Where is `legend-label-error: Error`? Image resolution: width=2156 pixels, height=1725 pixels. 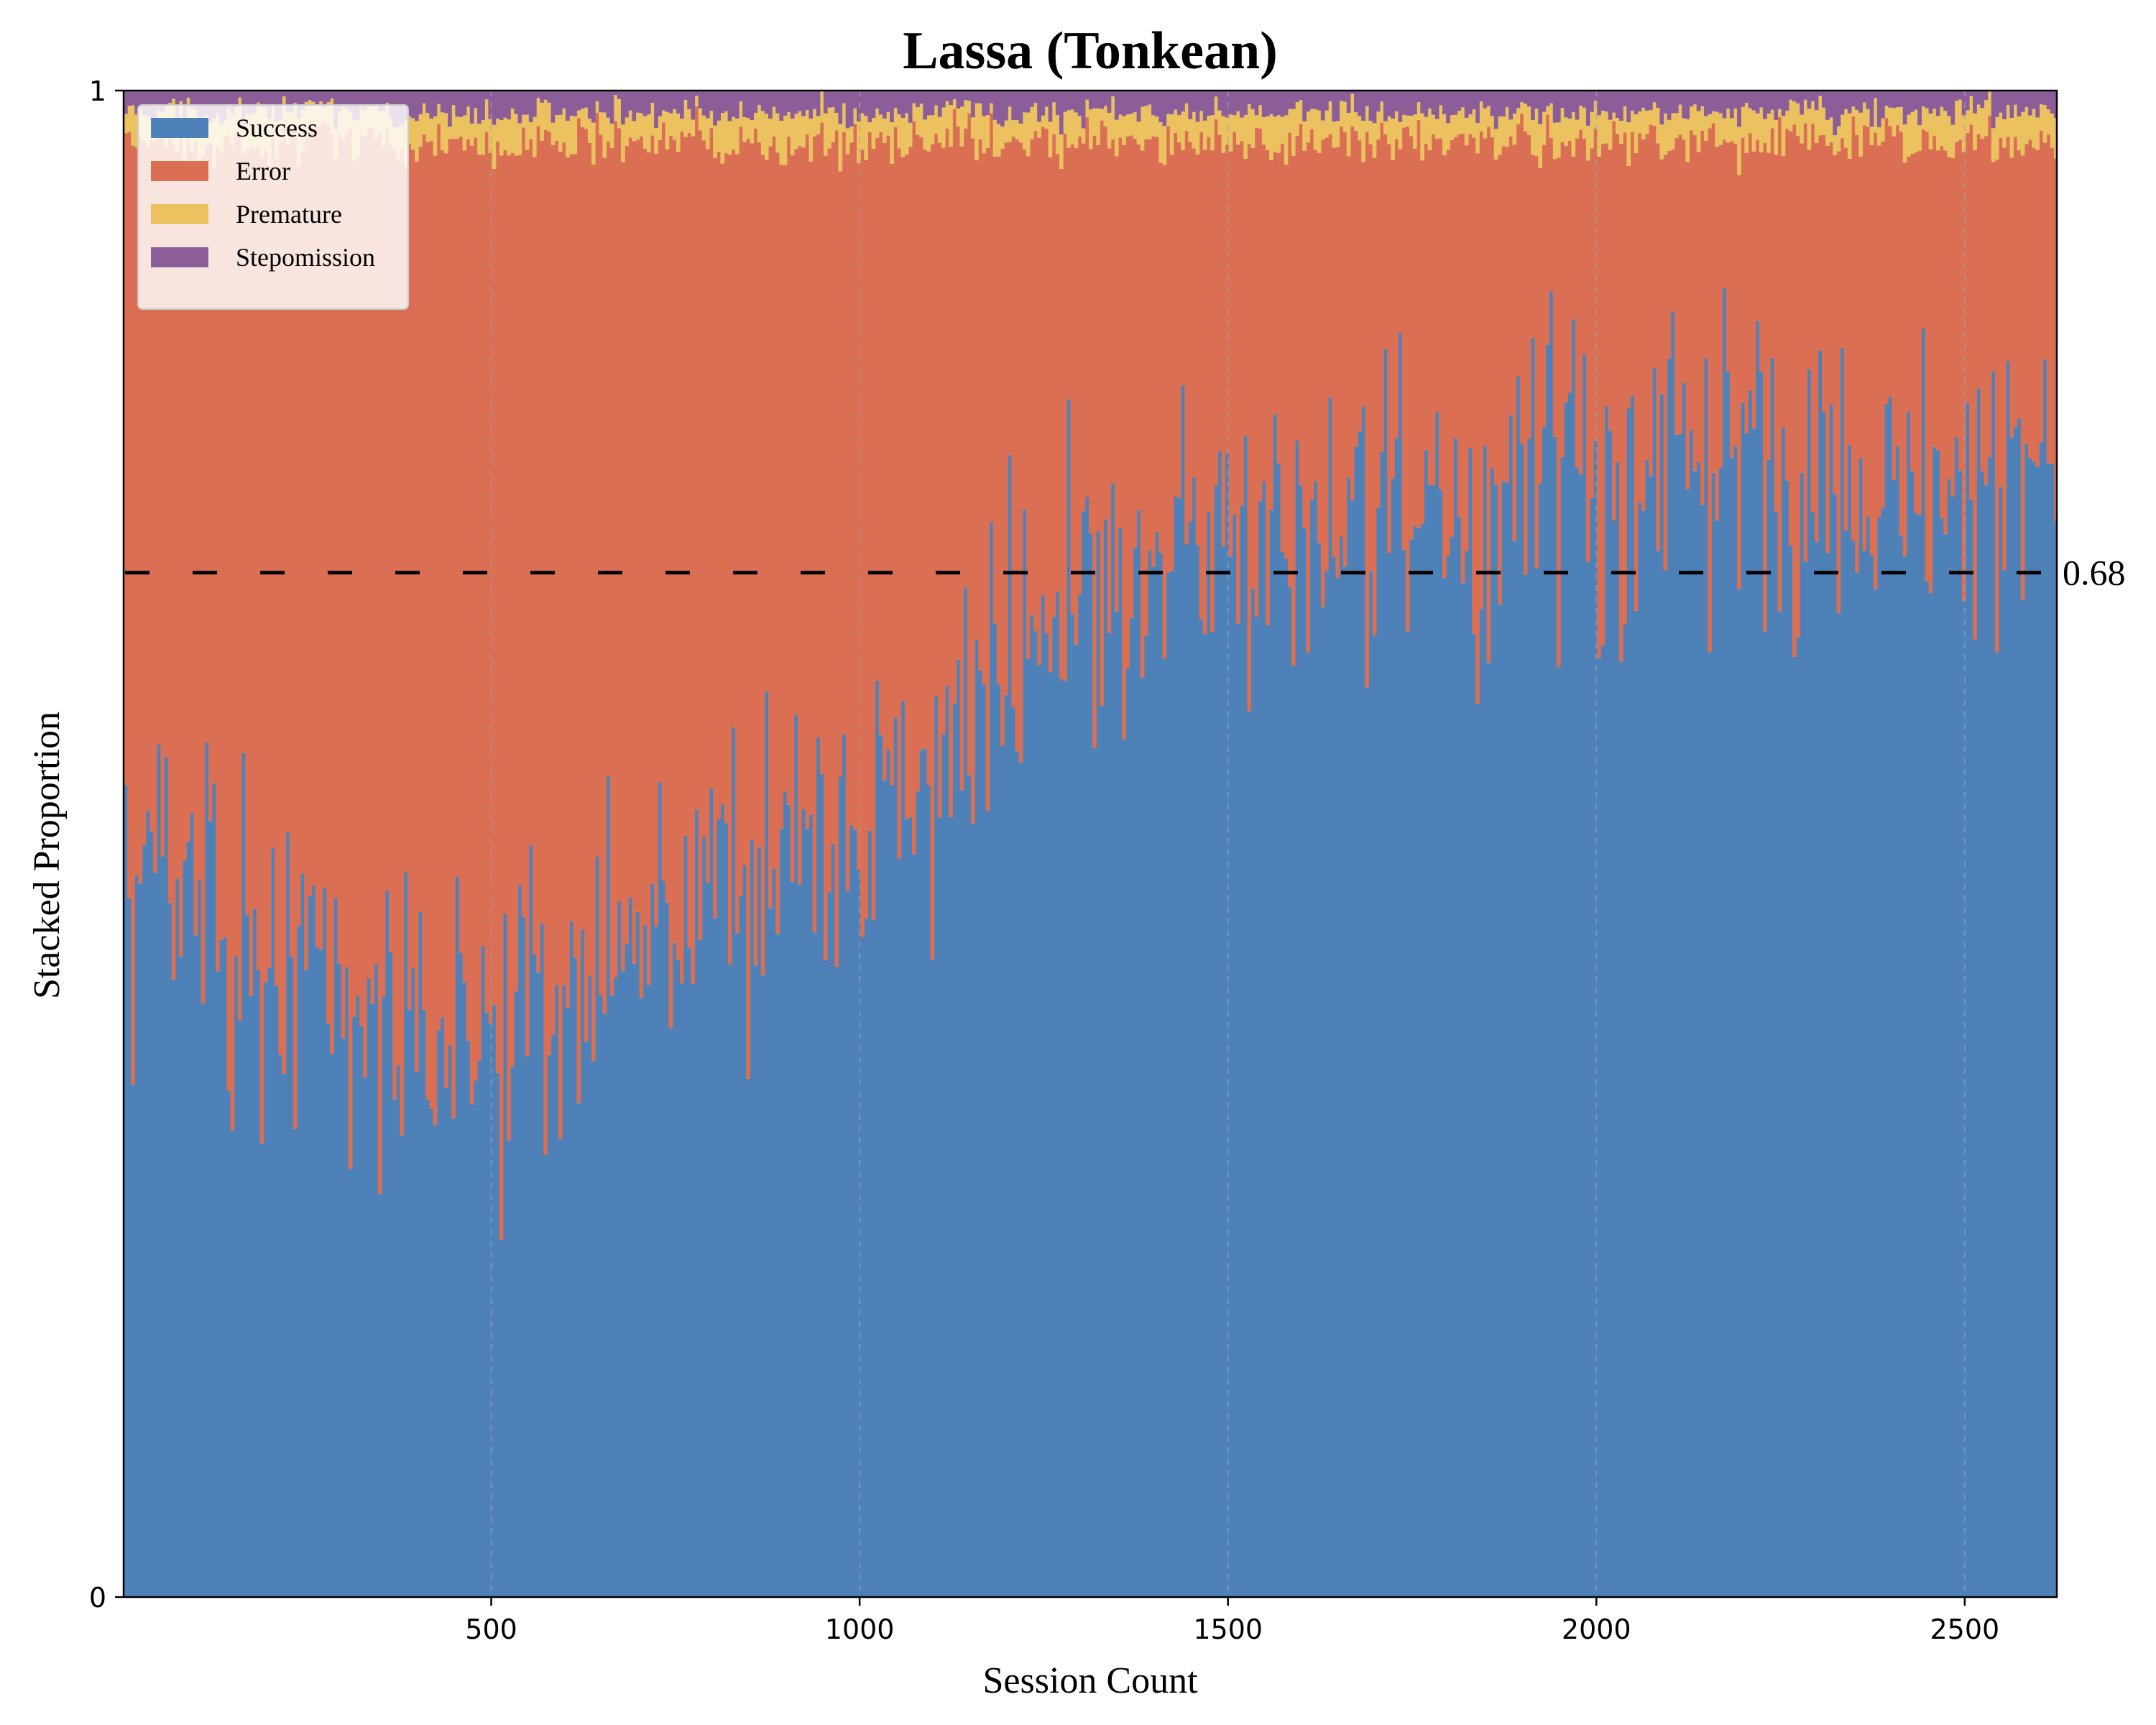 legend-label-error: Error is located at coordinates (263, 171).